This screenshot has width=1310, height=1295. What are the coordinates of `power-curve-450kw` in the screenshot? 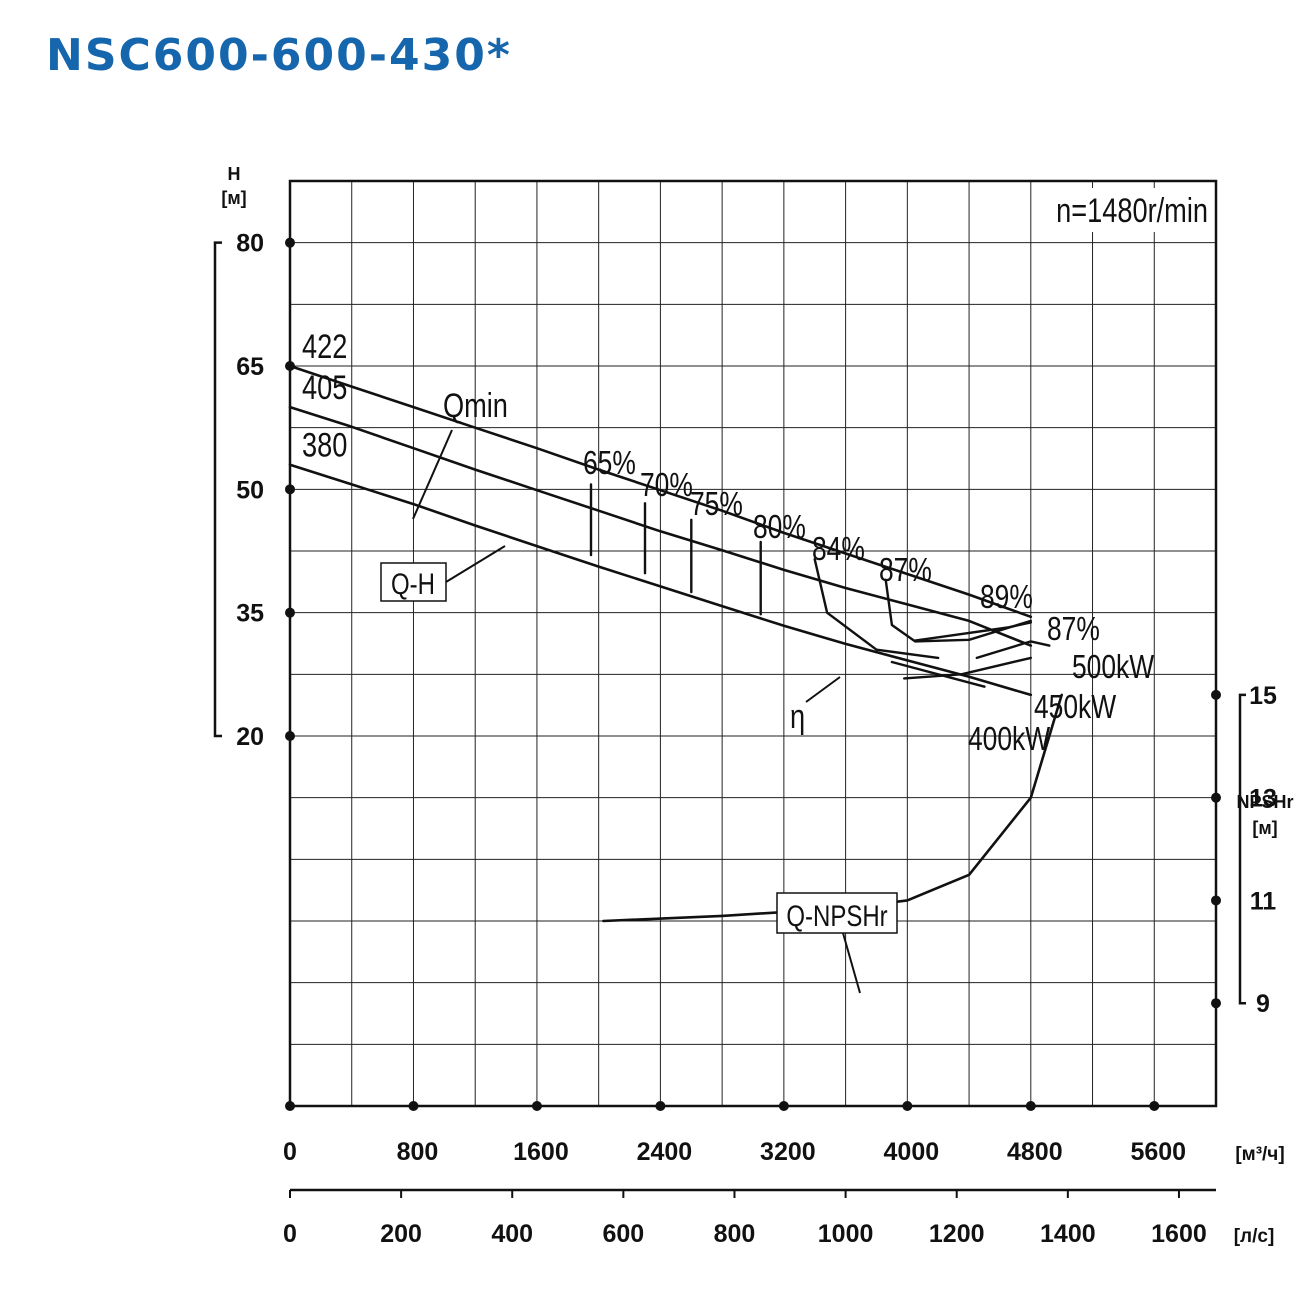 It's located at (968, 668).